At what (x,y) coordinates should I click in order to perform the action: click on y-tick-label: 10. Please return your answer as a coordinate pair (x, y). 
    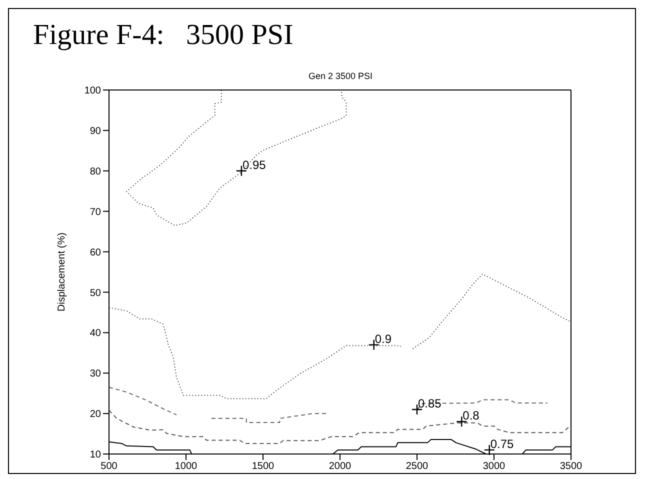
    Looking at the image, I should click on (96, 455).